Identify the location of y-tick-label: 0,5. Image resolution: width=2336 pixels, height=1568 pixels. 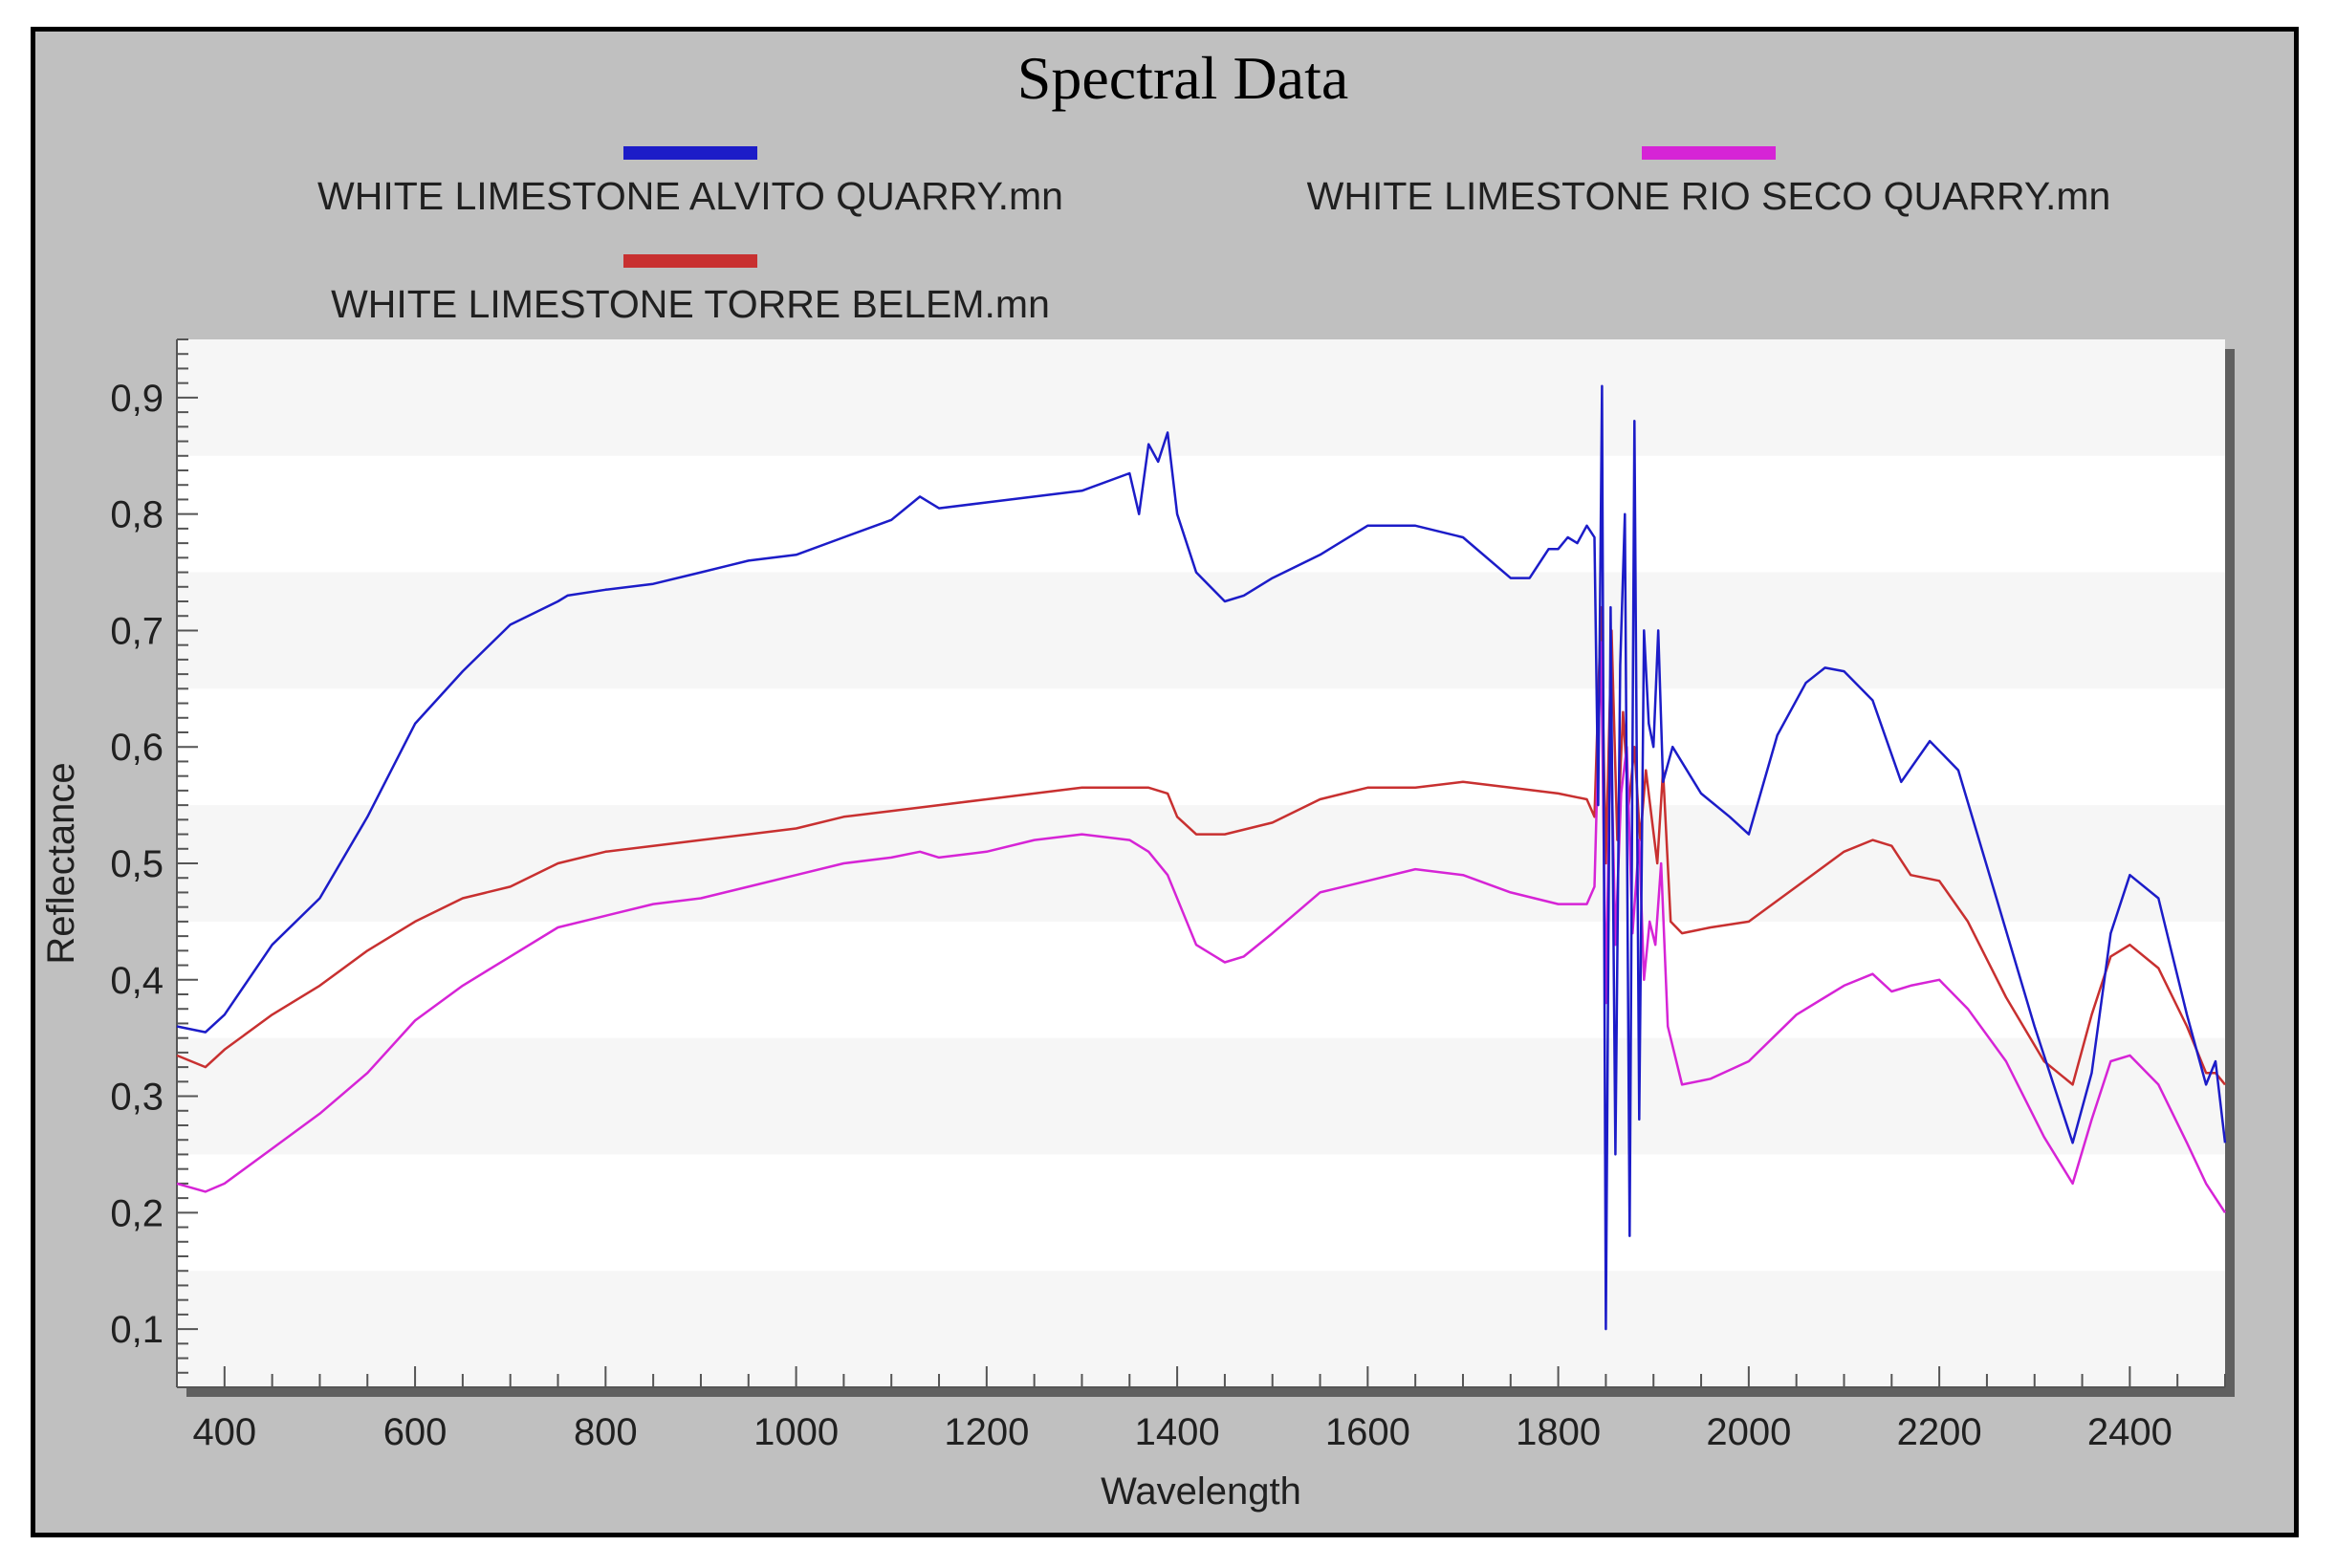
(137, 864).